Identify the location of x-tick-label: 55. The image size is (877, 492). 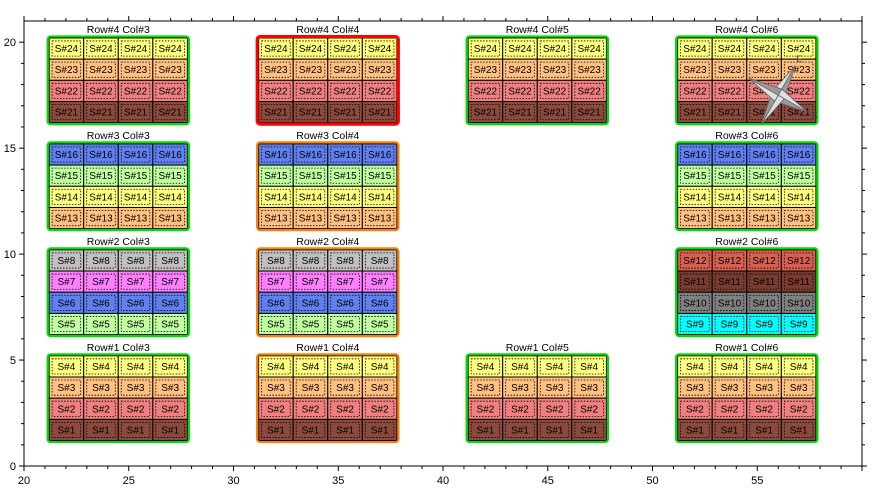
(757, 481).